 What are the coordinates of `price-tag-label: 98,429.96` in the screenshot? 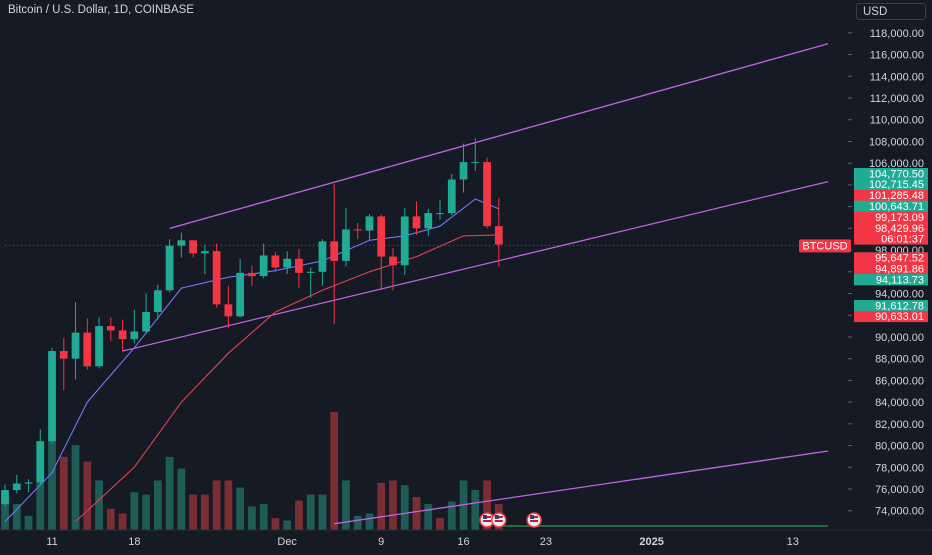 It's located at (899, 229).